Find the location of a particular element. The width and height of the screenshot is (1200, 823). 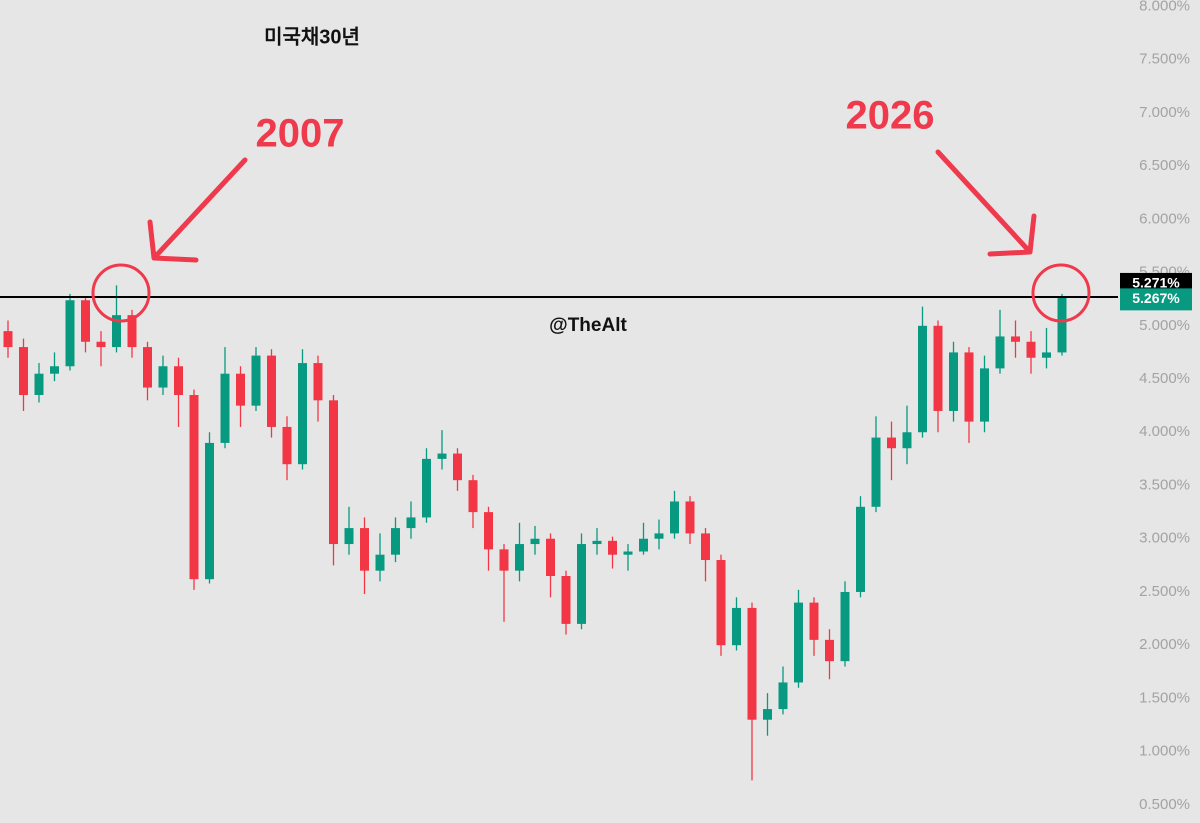

last-price-label: 5.267% is located at coordinates (1156, 298).